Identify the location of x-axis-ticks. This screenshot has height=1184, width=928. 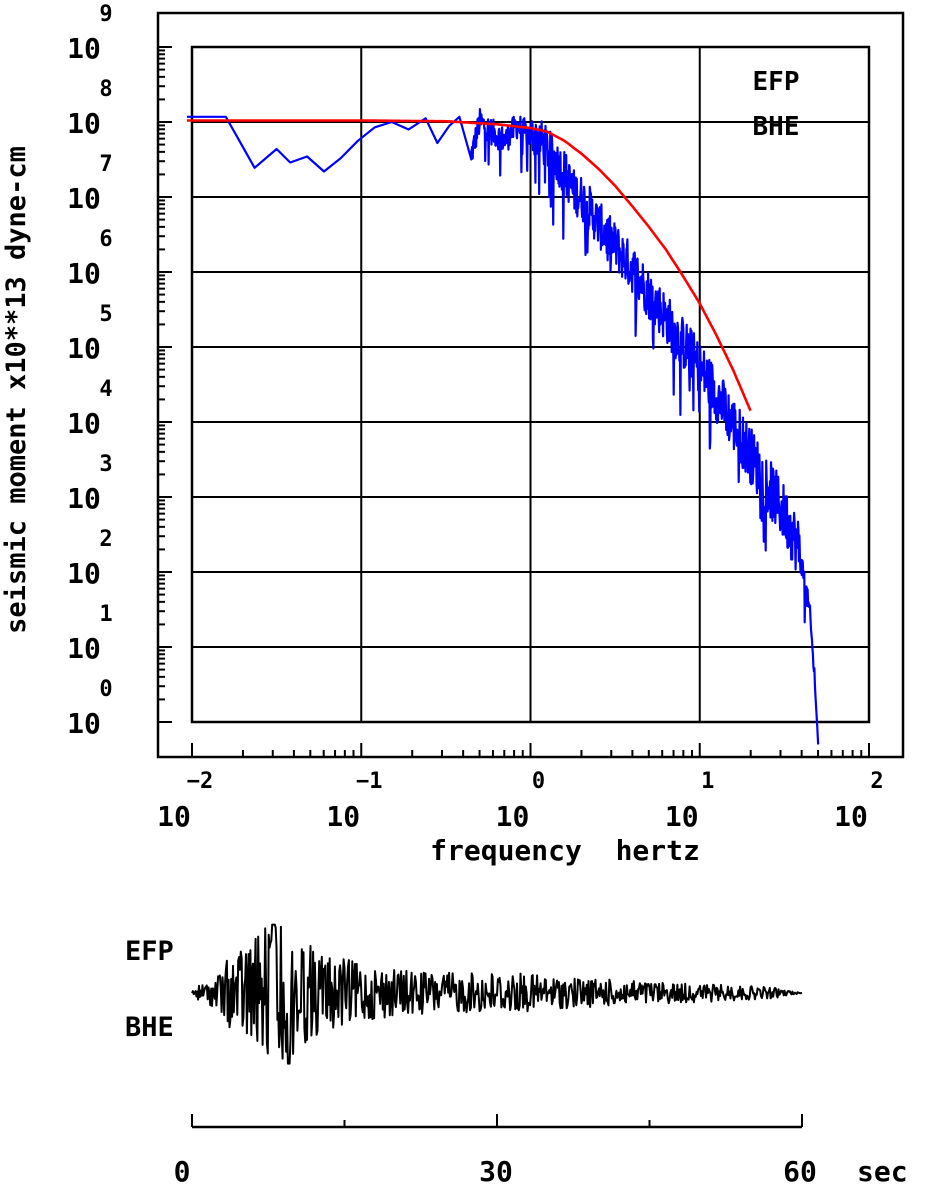
(530, 750).